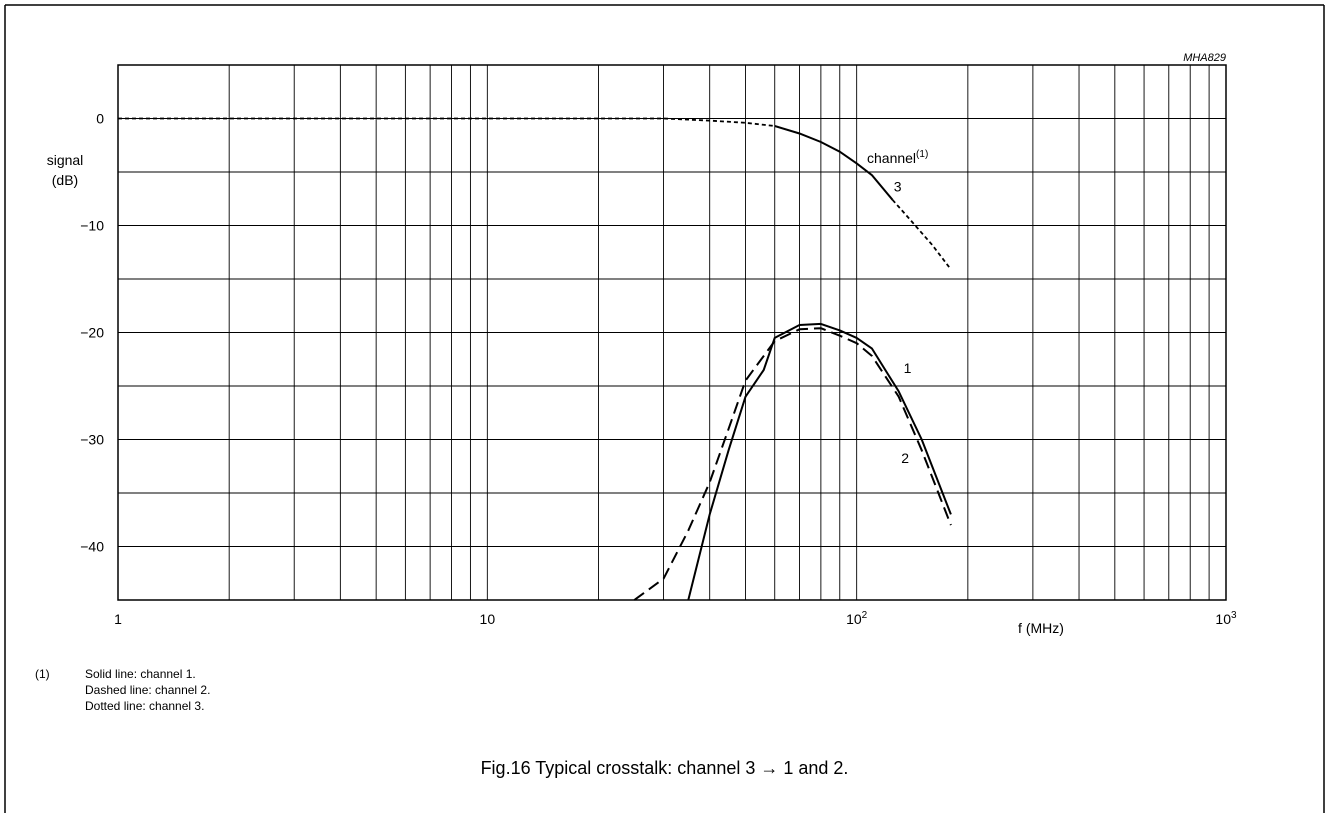 The image size is (1329, 813). I want to click on series-line-solid, so click(834, 163).